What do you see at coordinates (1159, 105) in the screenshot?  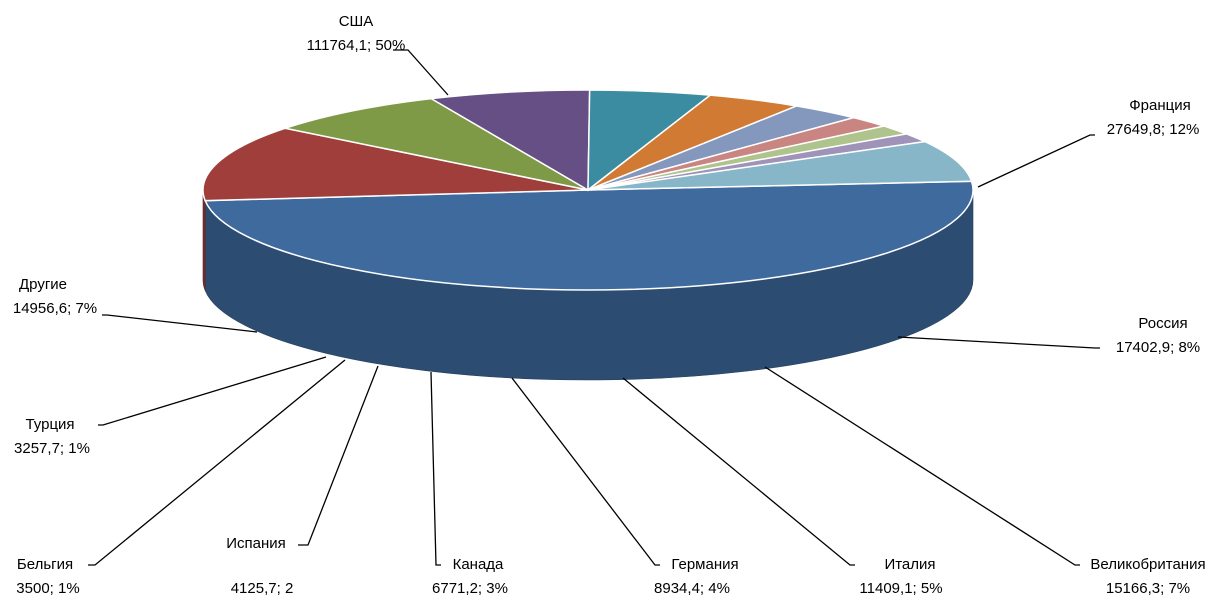 I see `slice-label-france-name: Франция` at bounding box center [1159, 105].